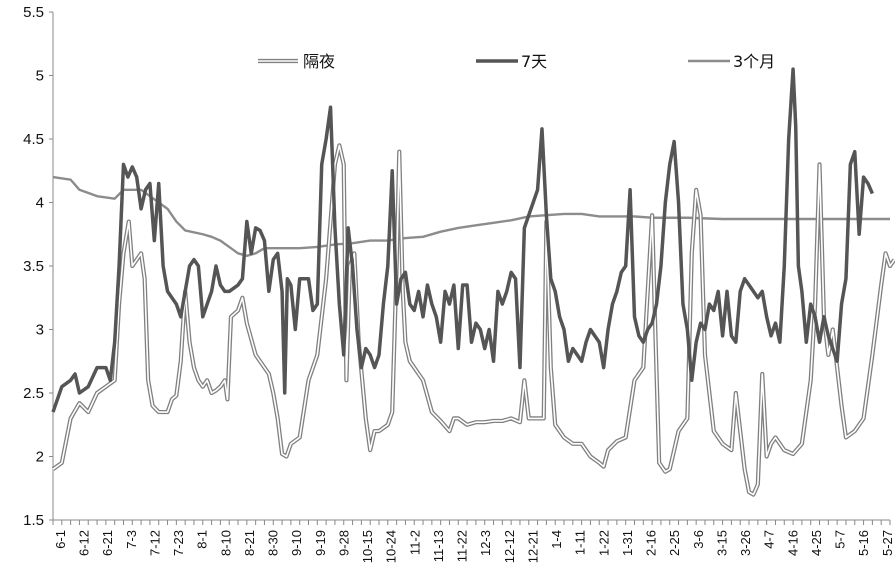 Image resolution: width=895 pixels, height=588 pixels. I want to click on y-tick-label: 5, so click(40, 76).